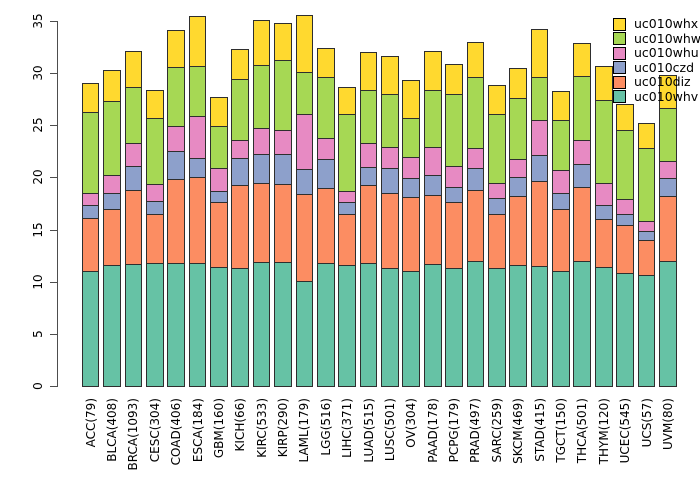 The image size is (700, 480). What do you see at coordinates (218, 428) in the screenshot?
I see `x-axis-label: GBM(160)` at bounding box center [218, 428].